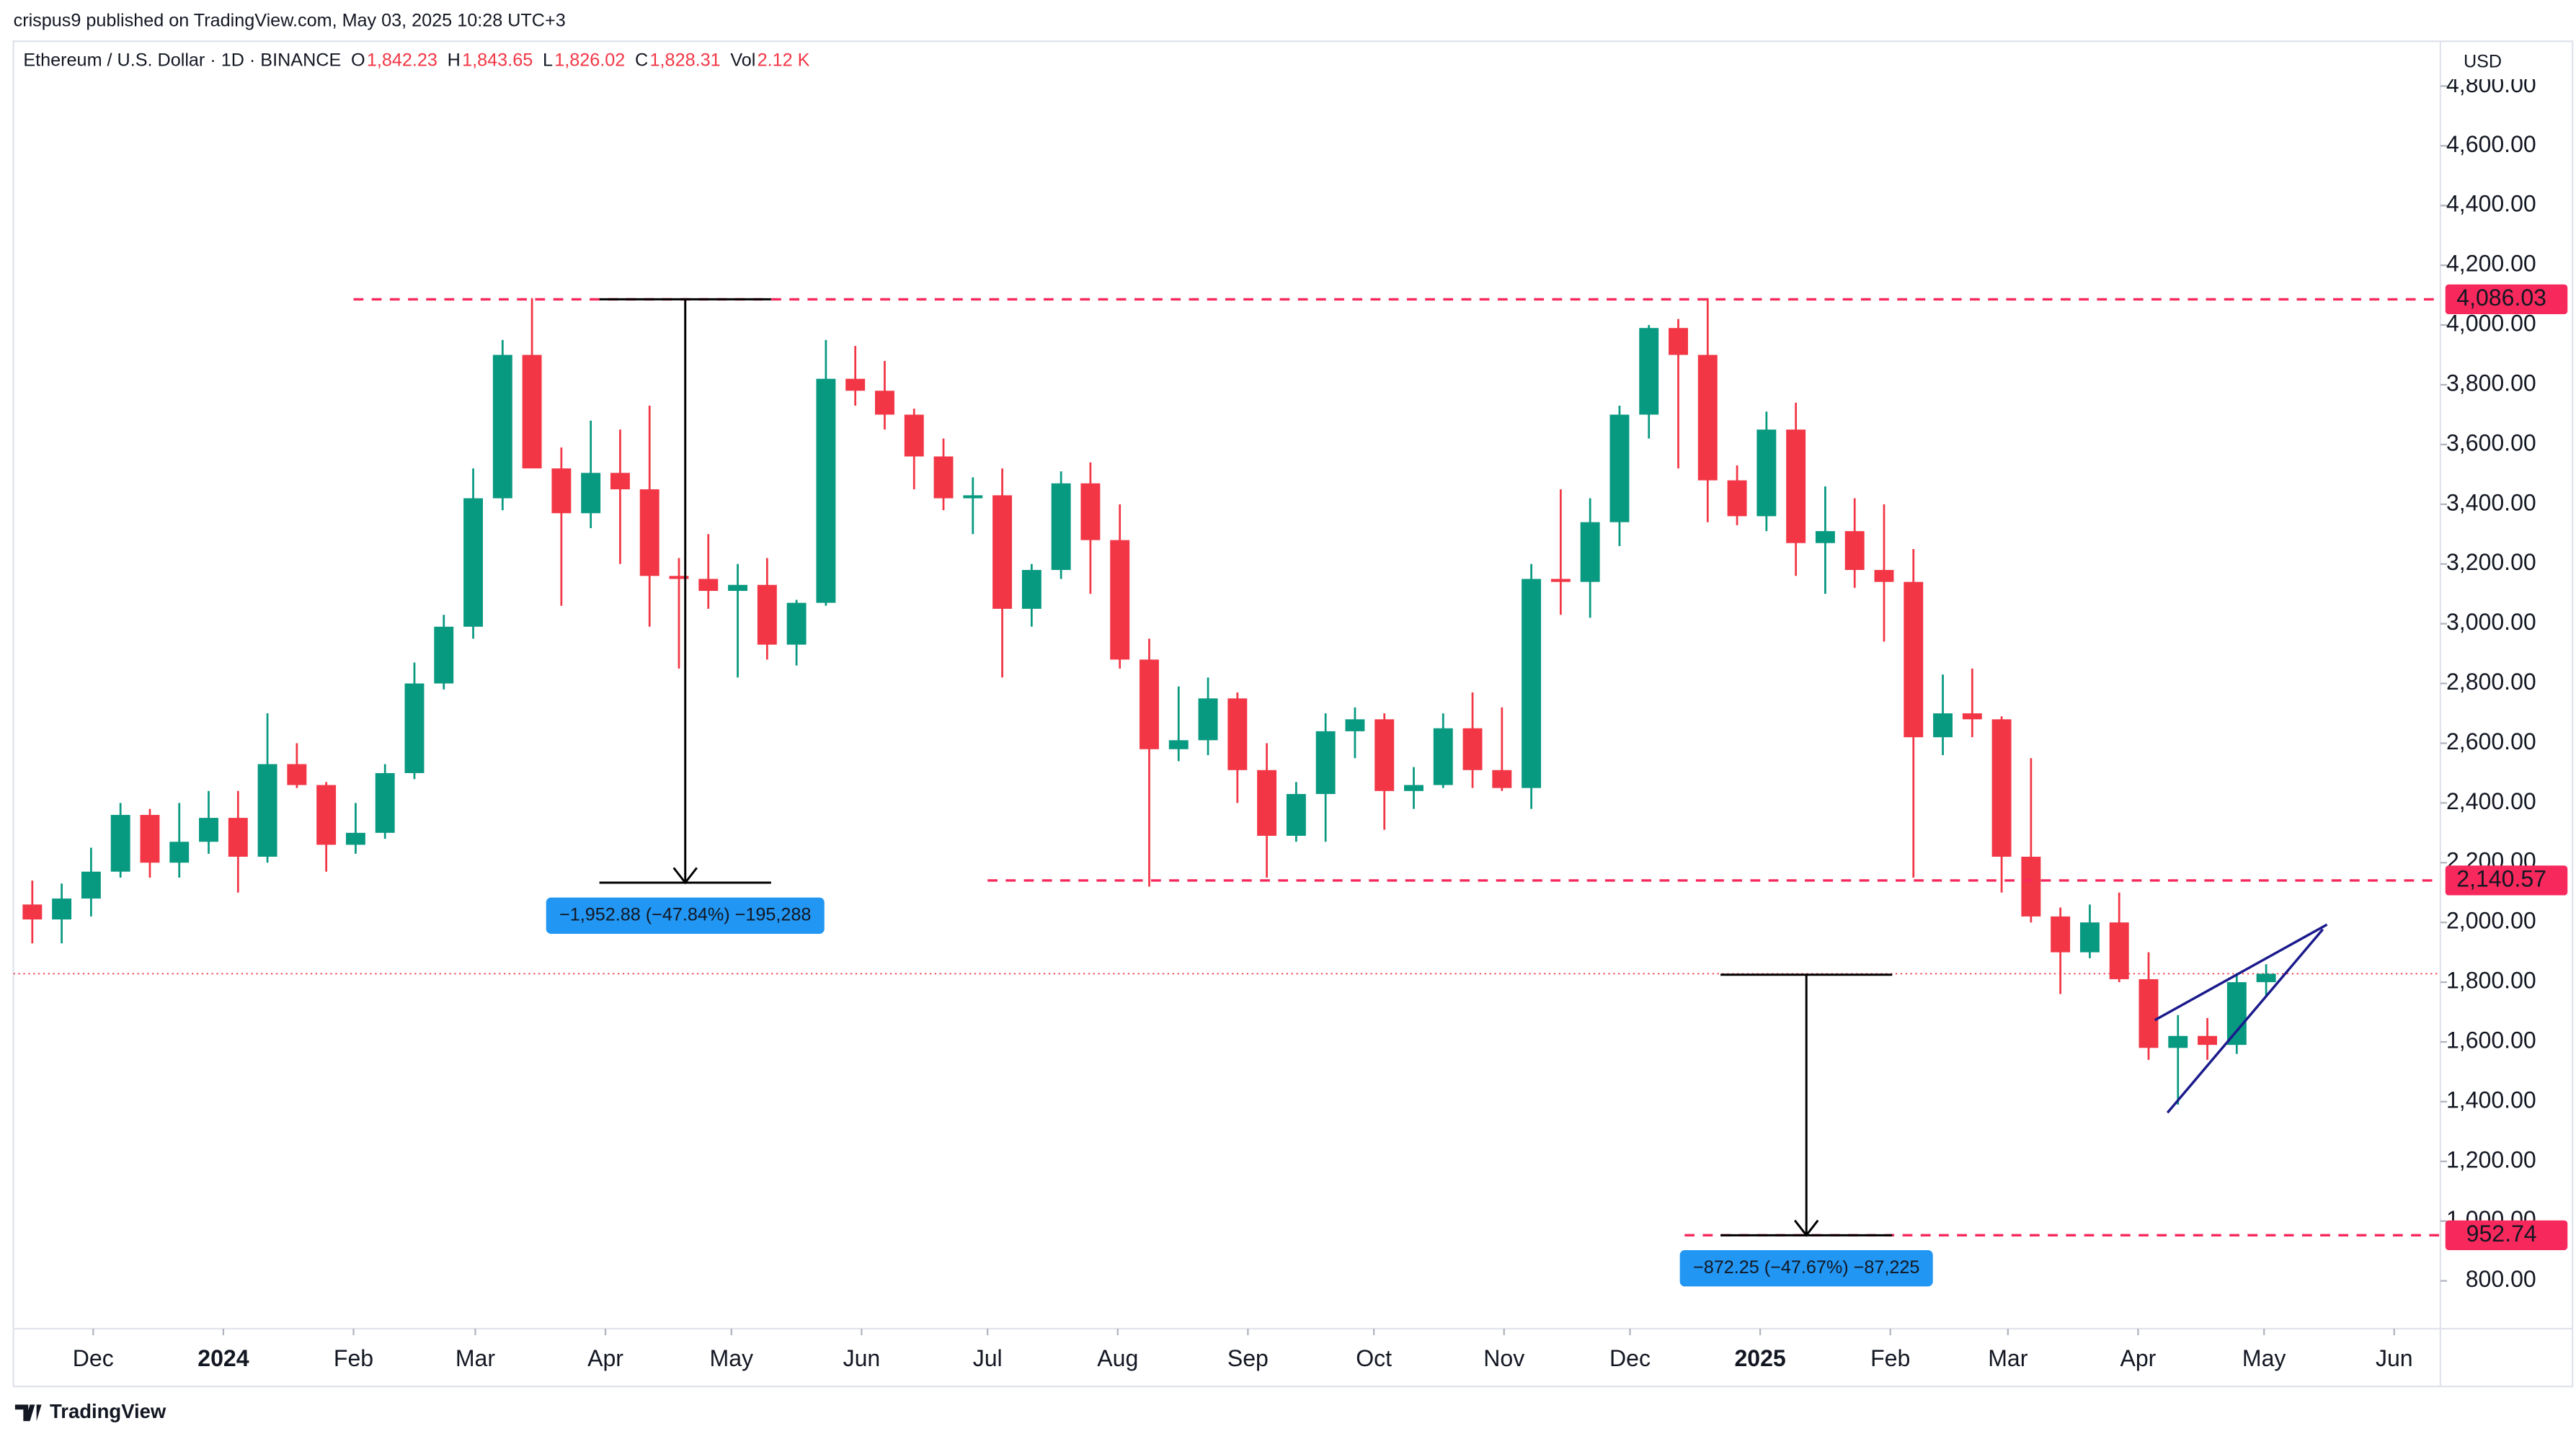  Describe the element at coordinates (2491, 442) in the screenshot. I see `y-tick-label: 3,600.00` at that location.